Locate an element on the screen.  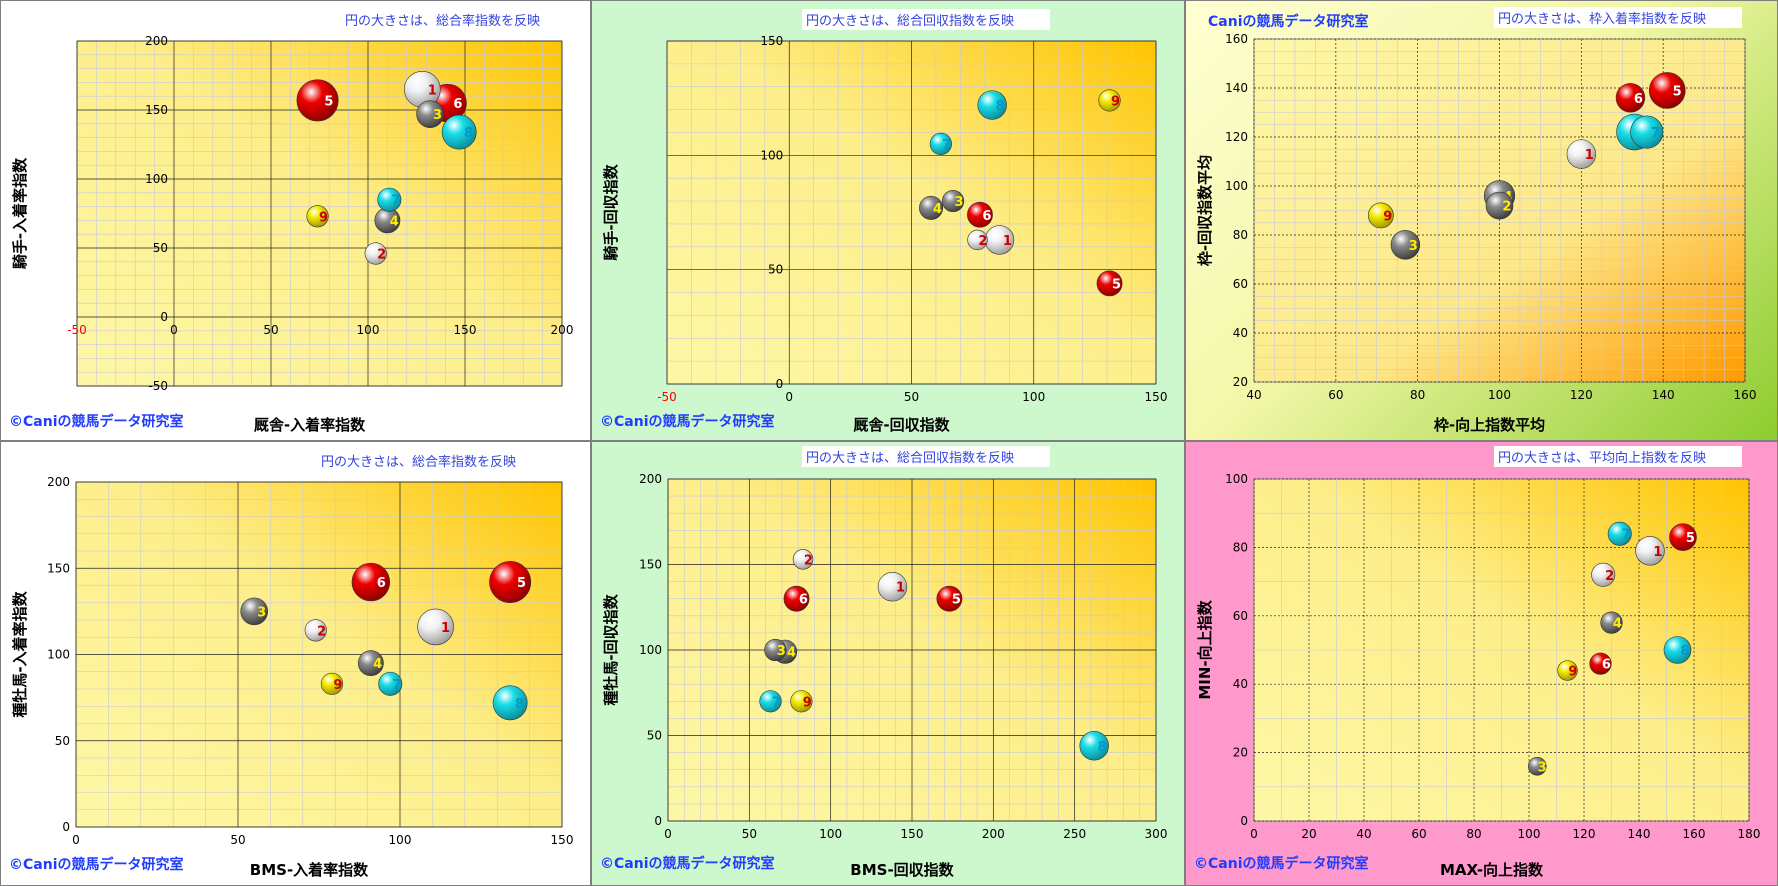
x-axis-title: 枠-向上指数平均 is located at coordinates (1489, 425).